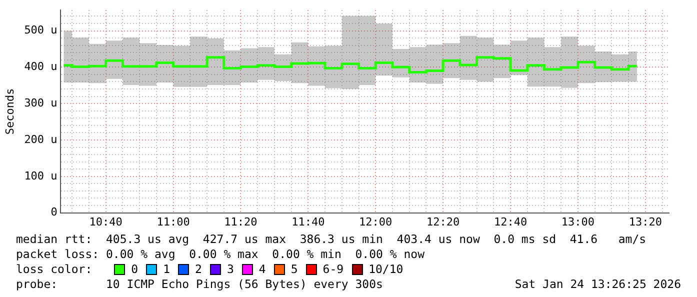 Image resolution: width=697 pixels, height=297 pixels. I want to click on x-tick-label: 12:40, so click(511, 221).